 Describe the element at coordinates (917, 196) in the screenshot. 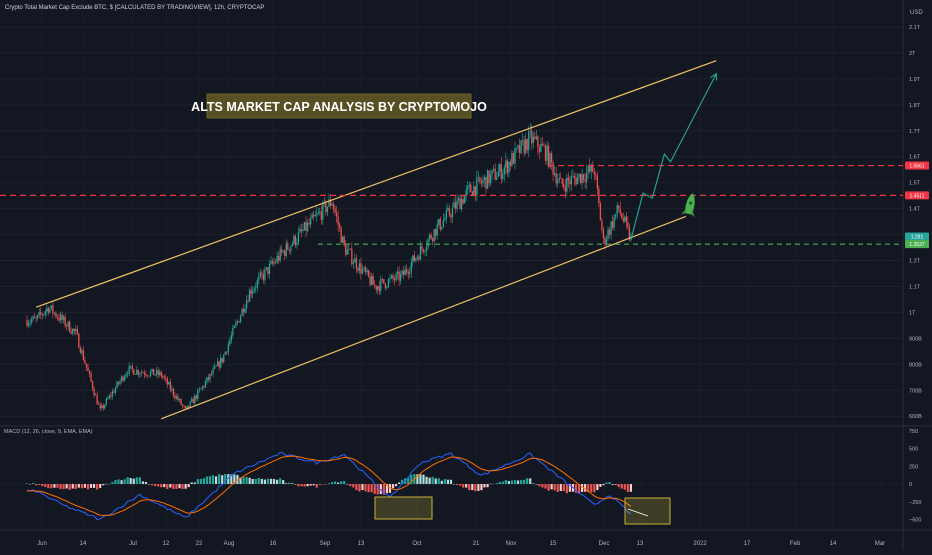

I see `svg-text: 1.4511` at that location.